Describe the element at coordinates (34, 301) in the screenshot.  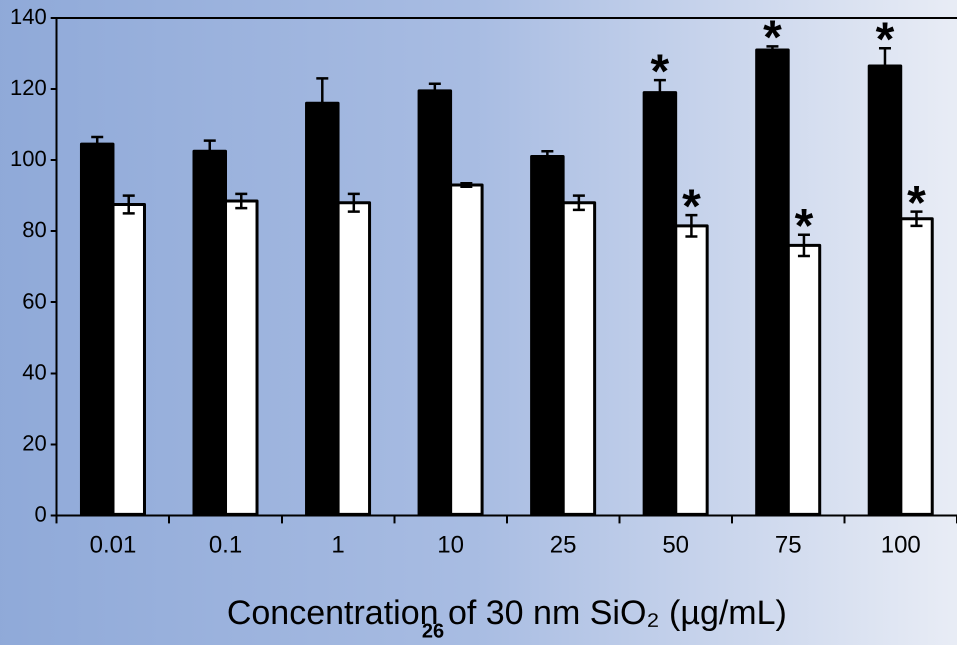
I see `y-tick-label: 60` at that location.